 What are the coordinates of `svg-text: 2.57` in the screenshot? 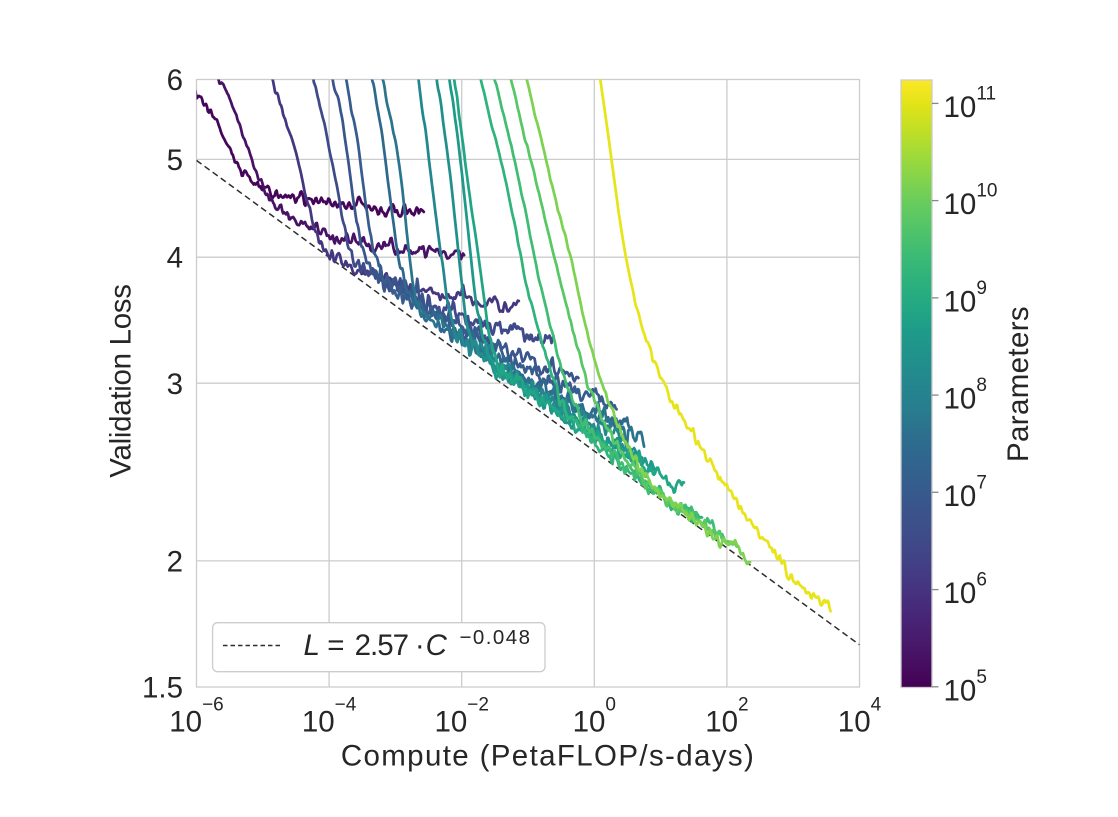 It's located at (381, 645).